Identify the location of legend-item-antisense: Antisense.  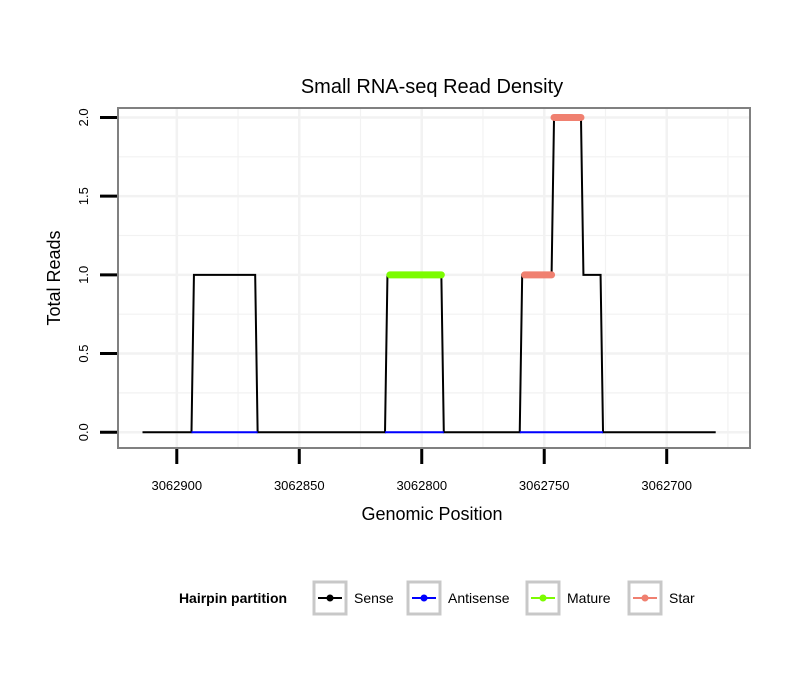
(458, 598).